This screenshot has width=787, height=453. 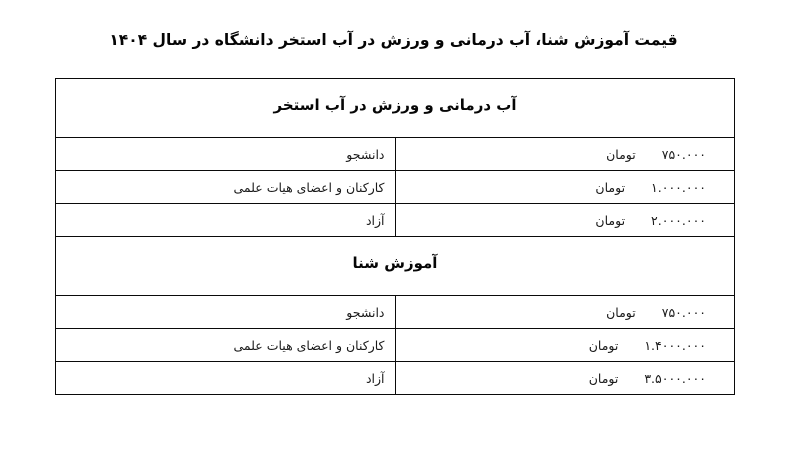 I want to click on price-cell: ۳.۵۰۰۰.۰۰۰ تومان, so click(x=564, y=378).